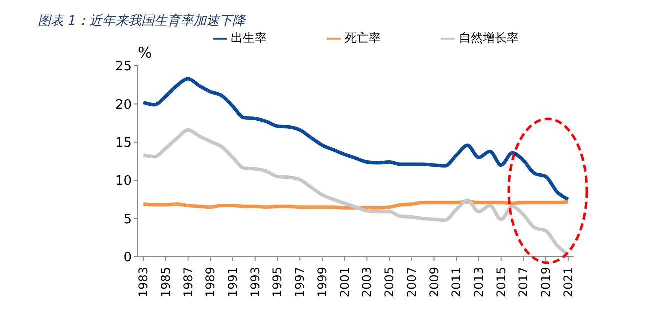 This screenshot has height=323, width=662. Describe the element at coordinates (501, 282) in the screenshot. I see `x-tick-label: 2015` at that location.